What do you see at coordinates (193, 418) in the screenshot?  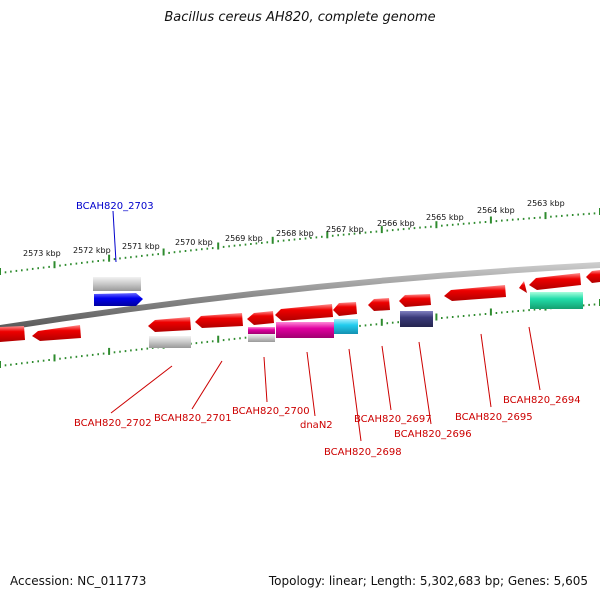 I see `gene-label-bcah820-2701: BCAH820_2701` at bounding box center [193, 418].